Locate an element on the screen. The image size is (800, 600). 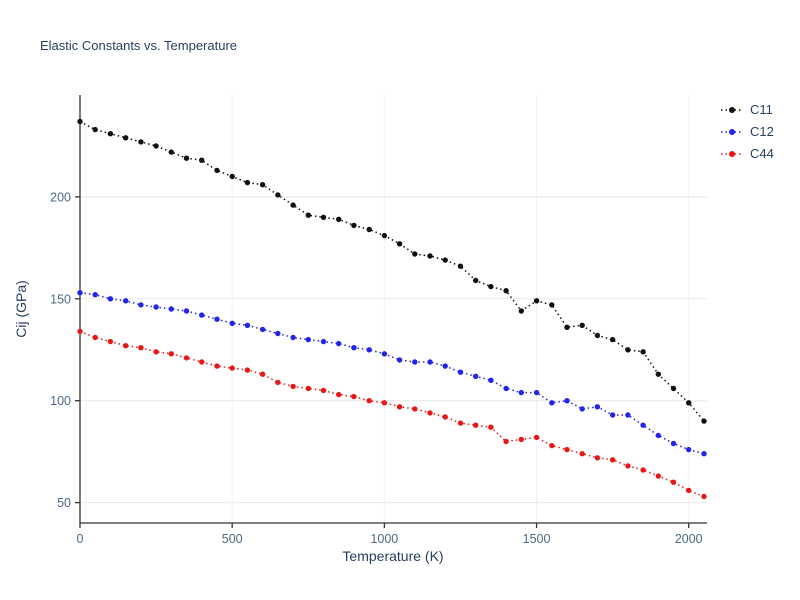
y-axis-title: Cij (GPa) is located at coordinates (21, 309).